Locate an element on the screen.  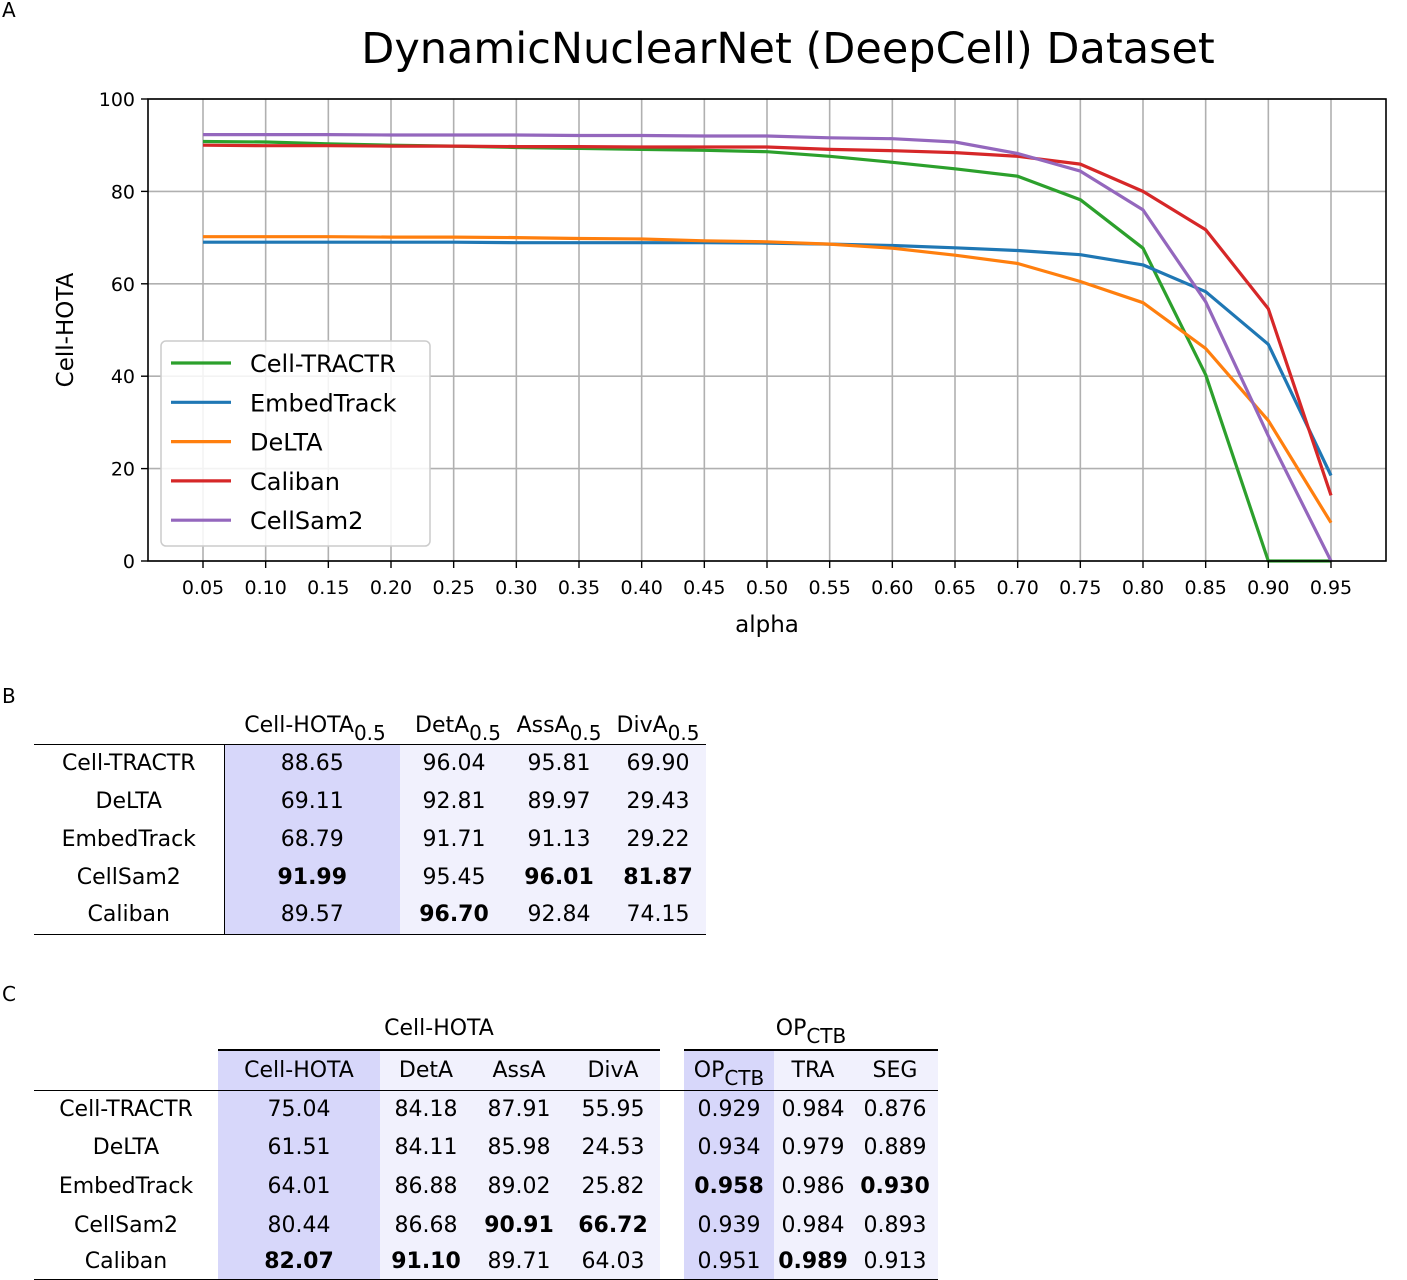
table-cell: 86.88 is located at coordinates (426, 1186).